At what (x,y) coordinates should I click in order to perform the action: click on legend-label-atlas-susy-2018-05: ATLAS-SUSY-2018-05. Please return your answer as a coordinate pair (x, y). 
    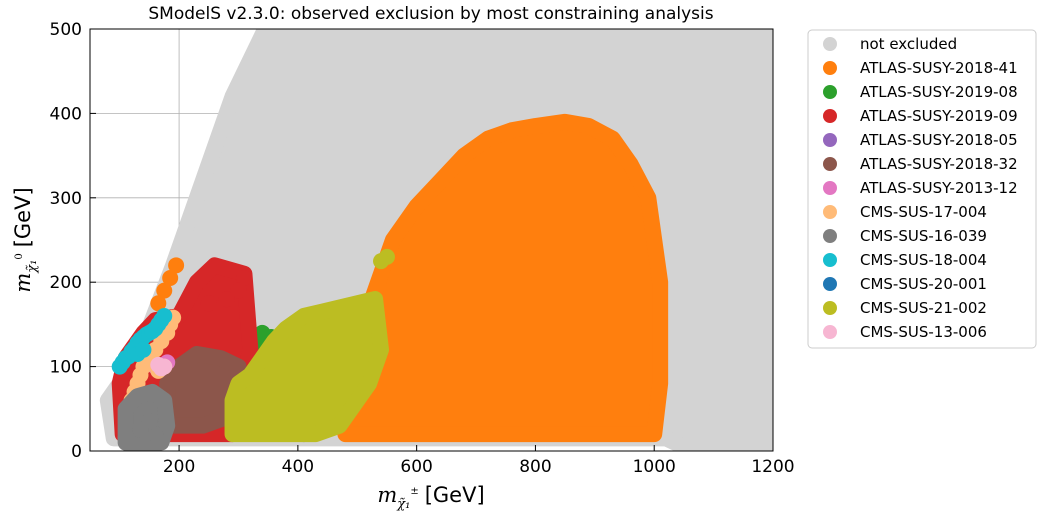
    Looking at the image, I should click on (939, 140).